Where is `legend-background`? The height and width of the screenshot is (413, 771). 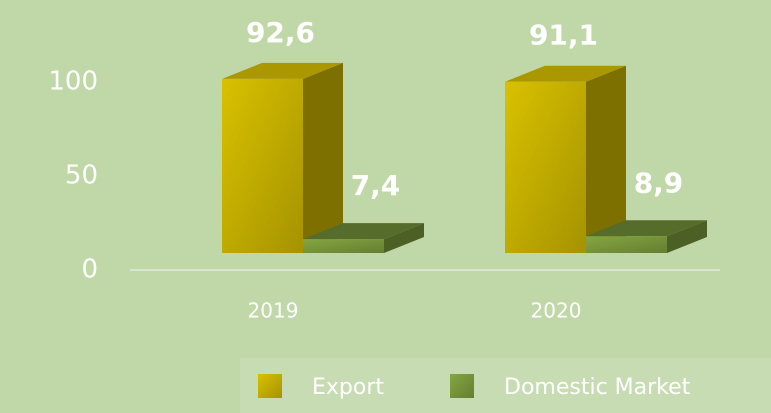
legend-background is located at coordinates (505, 385).